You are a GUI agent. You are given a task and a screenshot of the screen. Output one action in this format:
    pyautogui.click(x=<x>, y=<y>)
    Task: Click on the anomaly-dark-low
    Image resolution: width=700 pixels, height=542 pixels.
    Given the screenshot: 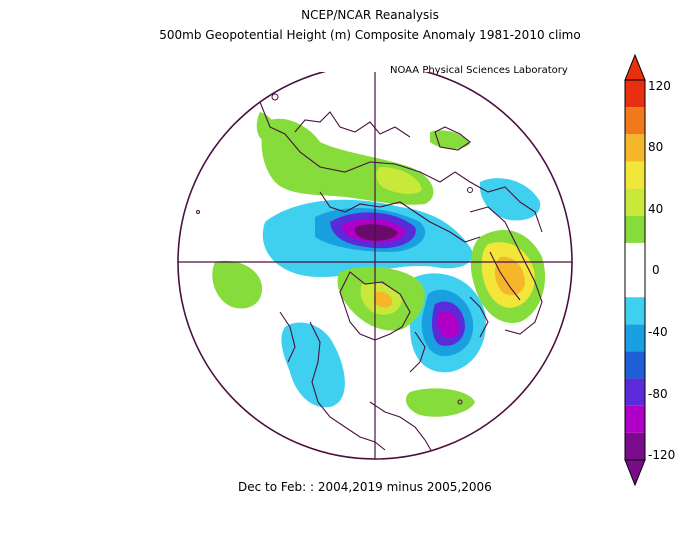 What is the action you would take?
    pyautogui.click(x=376, y=232)
    